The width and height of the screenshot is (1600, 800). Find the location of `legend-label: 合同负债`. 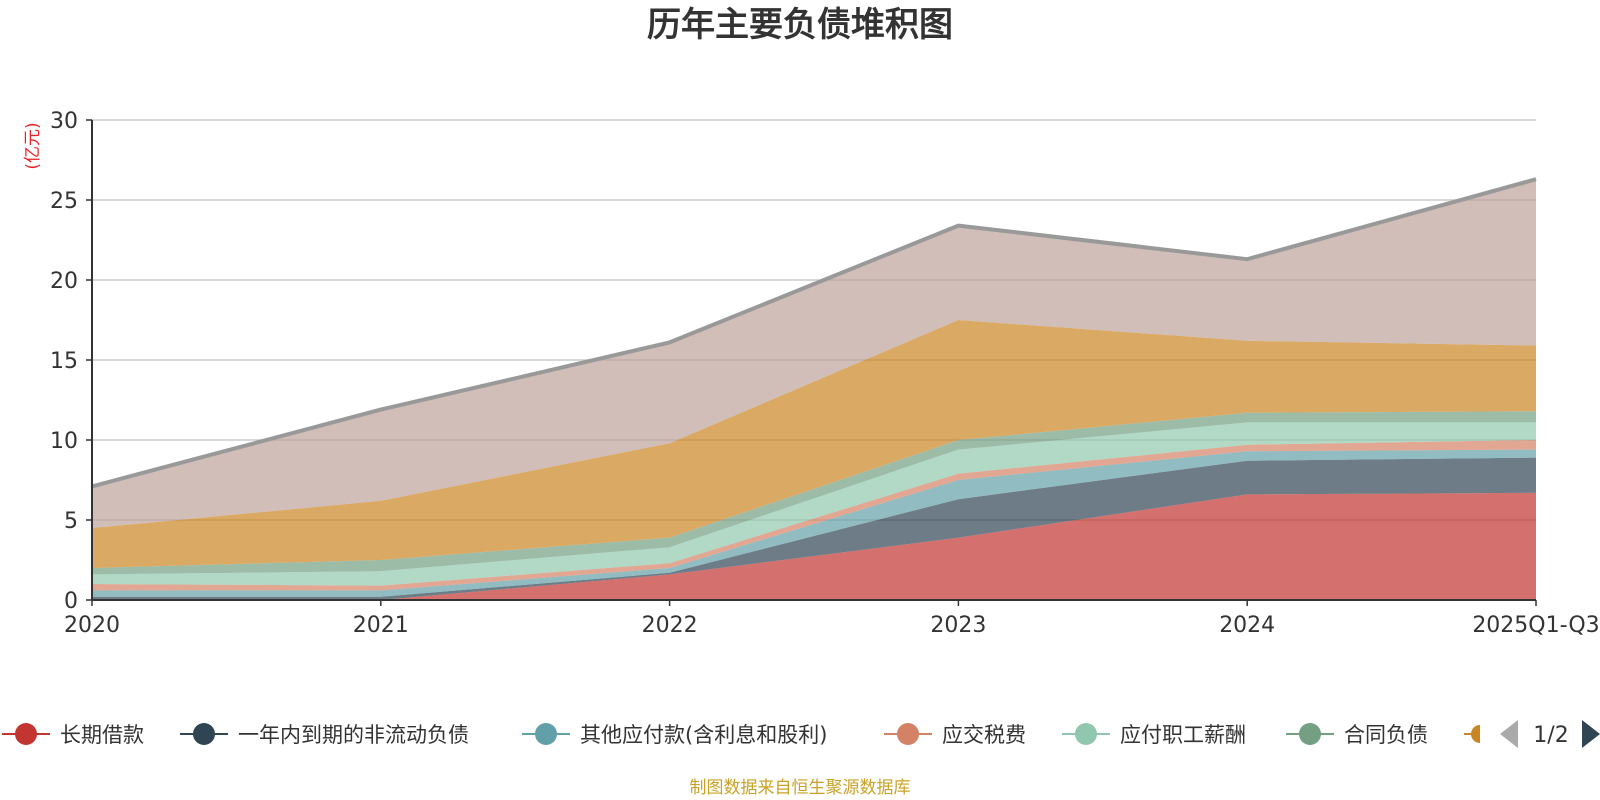

legend-label: 合同负债 is located at coordinates (1386, 735).